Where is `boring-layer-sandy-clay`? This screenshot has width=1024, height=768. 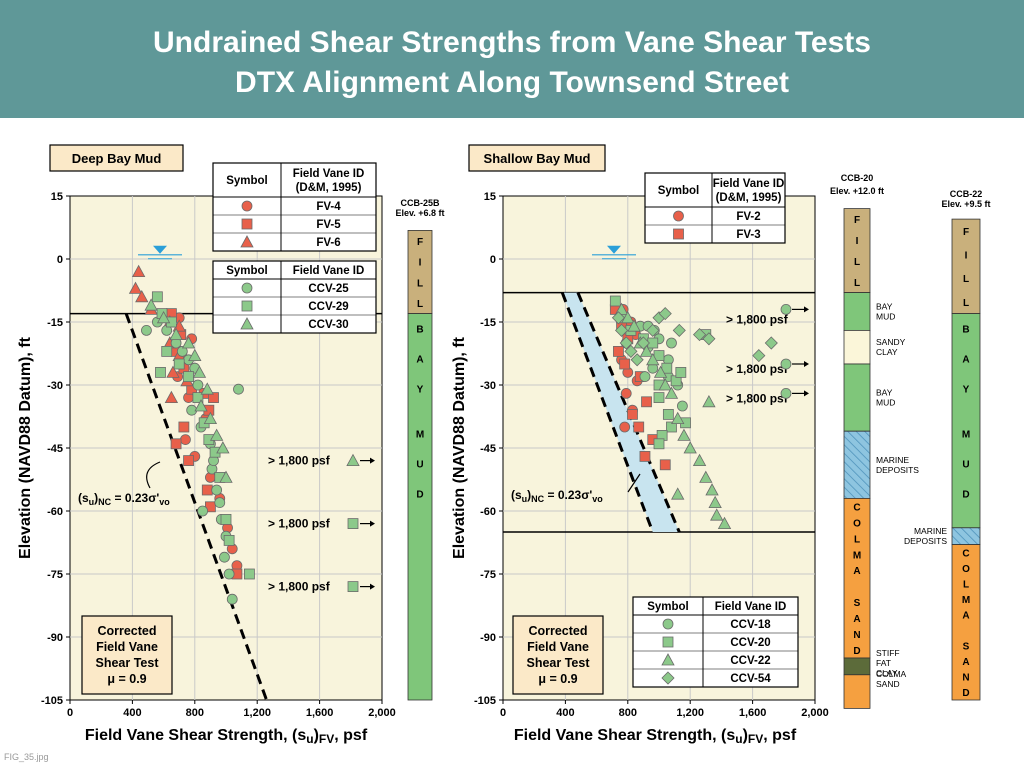
boring-layer-sandy-clay is located at coordinates (857, 347).